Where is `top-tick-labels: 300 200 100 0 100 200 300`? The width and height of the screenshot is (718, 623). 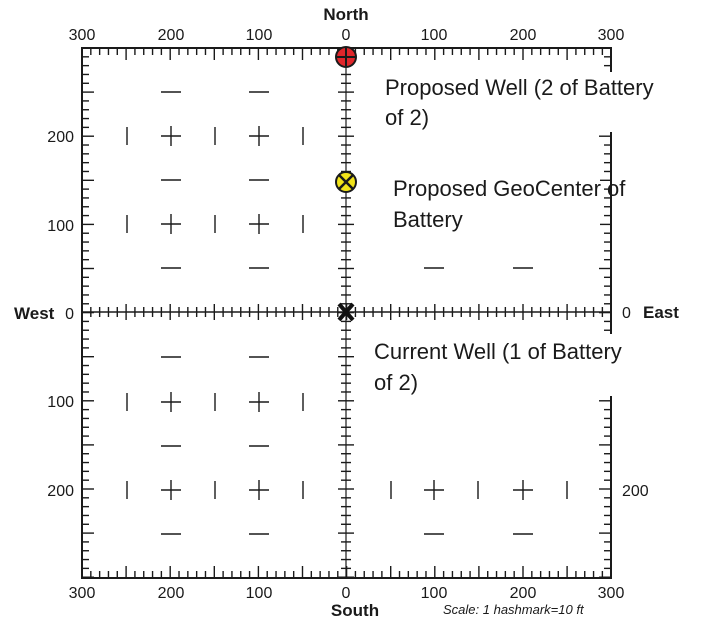
top-tick-labels: 300 200 100 0 100 200 300 is located at coordinates (347, 35).